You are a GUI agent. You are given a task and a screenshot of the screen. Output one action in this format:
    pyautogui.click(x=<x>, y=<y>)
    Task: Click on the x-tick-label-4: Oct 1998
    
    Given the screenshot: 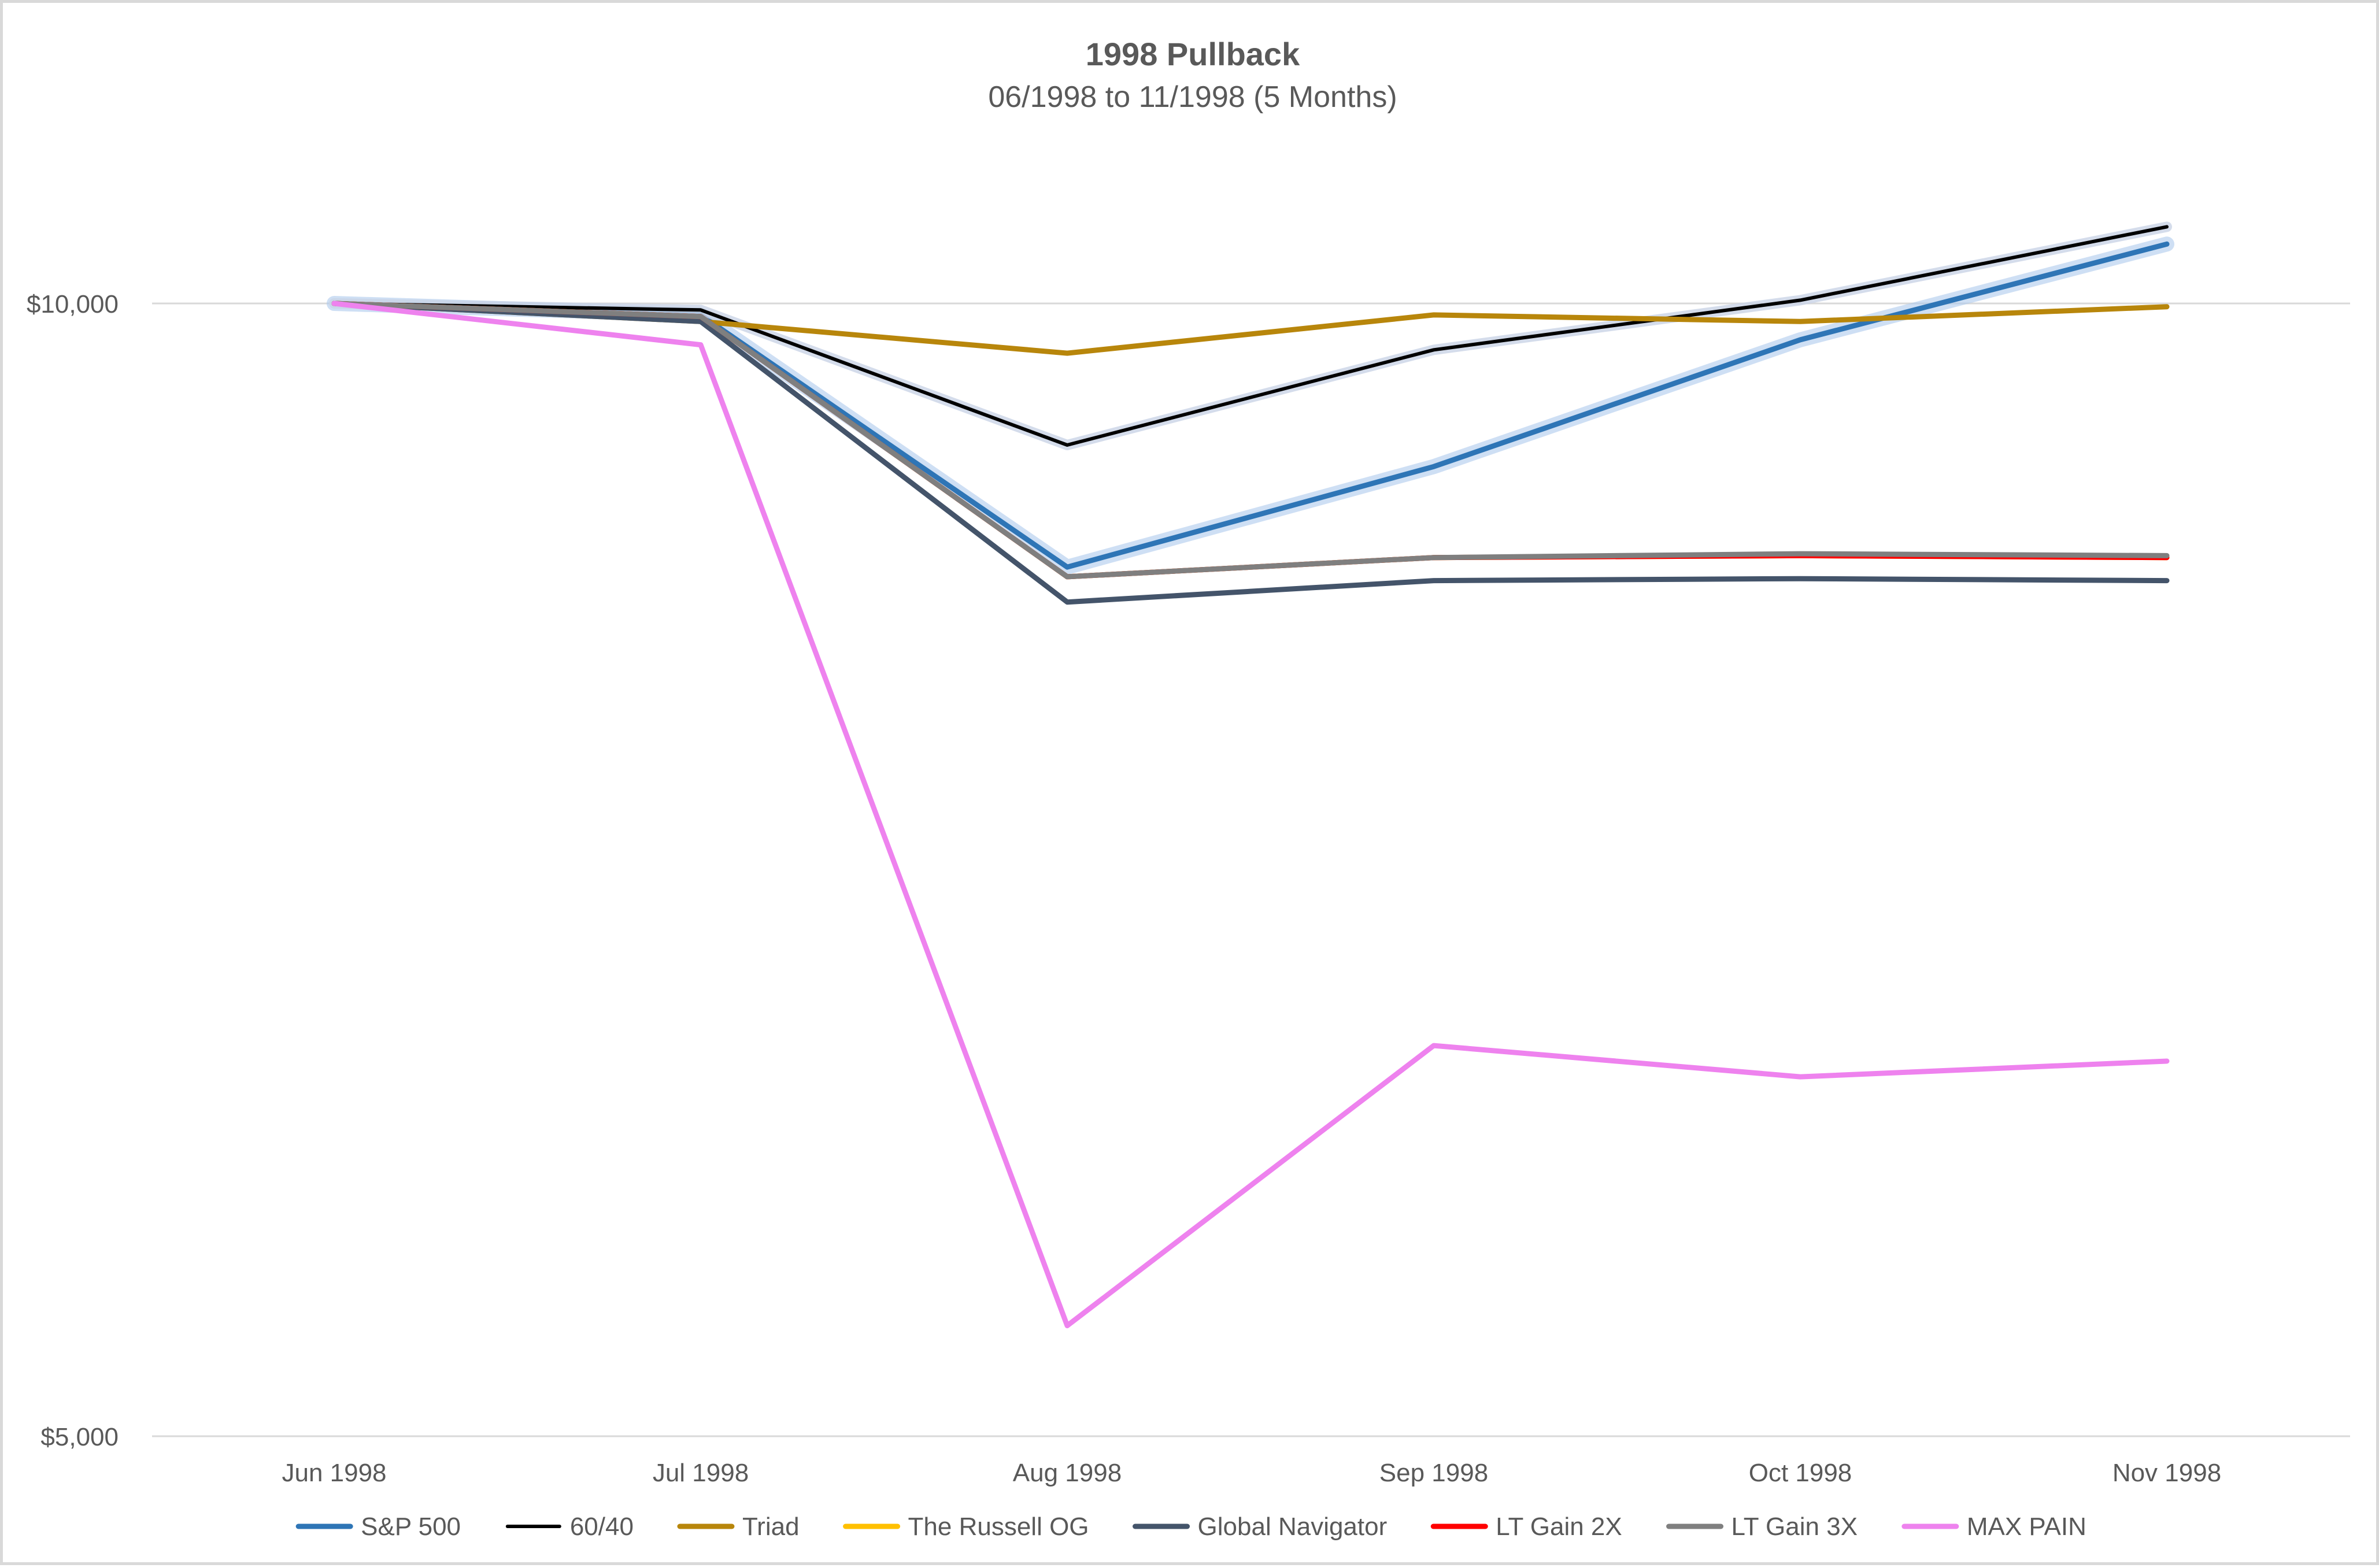 What is the action you would take?
    pyautogui.click(x=1800, y=1473)
    